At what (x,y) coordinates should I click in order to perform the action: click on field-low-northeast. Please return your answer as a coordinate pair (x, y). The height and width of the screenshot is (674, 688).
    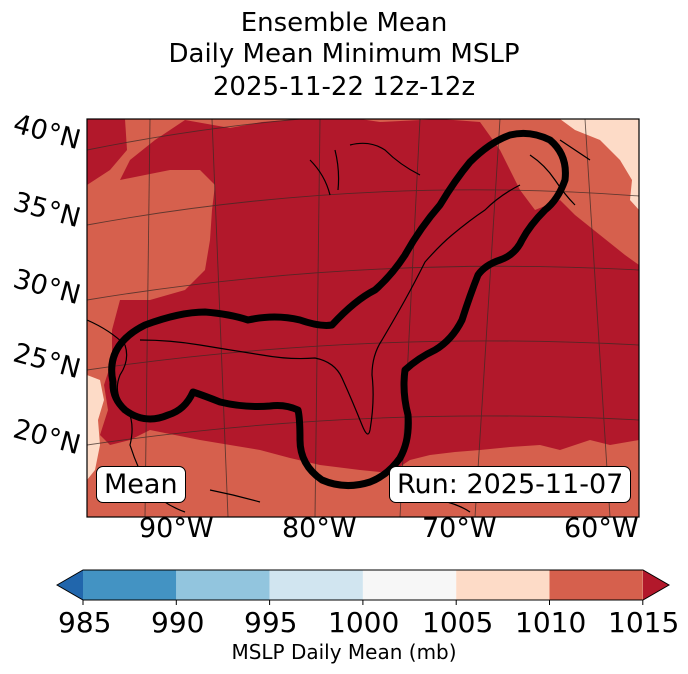
    Looking at the image, I should click on (599, 164).